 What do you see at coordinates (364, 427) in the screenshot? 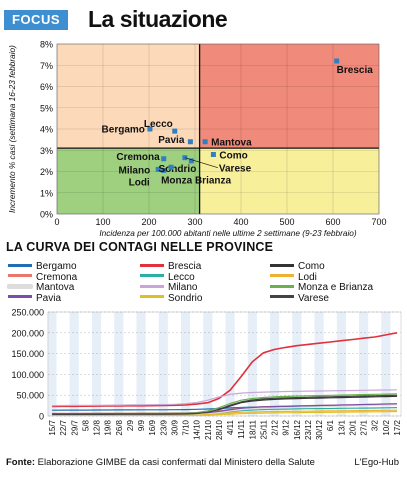
I see `x-tick-label: 27/1` at bounding box center [364, 427].